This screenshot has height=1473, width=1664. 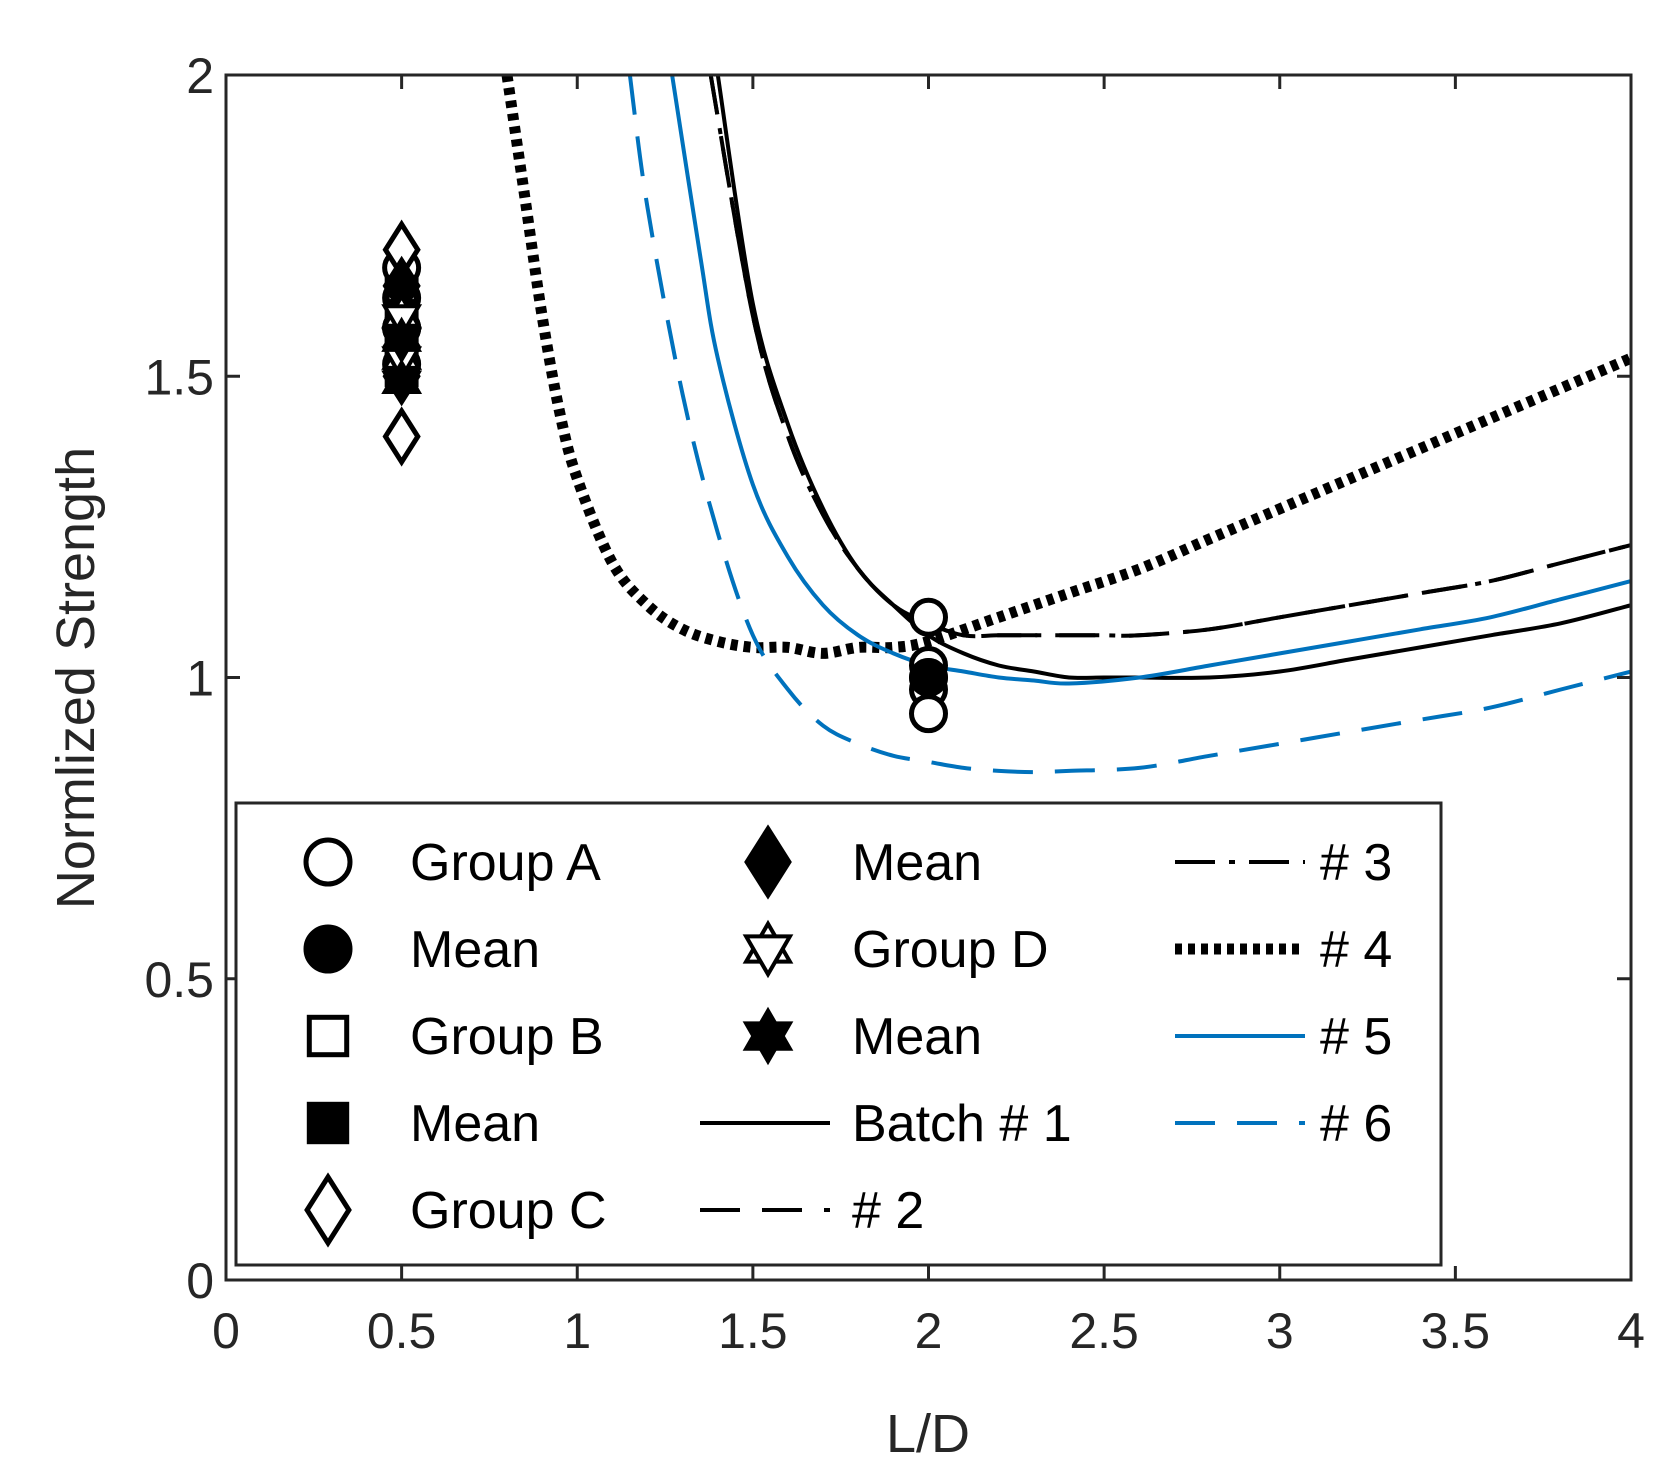 I want to click on data-markers, so click(x=664, y=476).